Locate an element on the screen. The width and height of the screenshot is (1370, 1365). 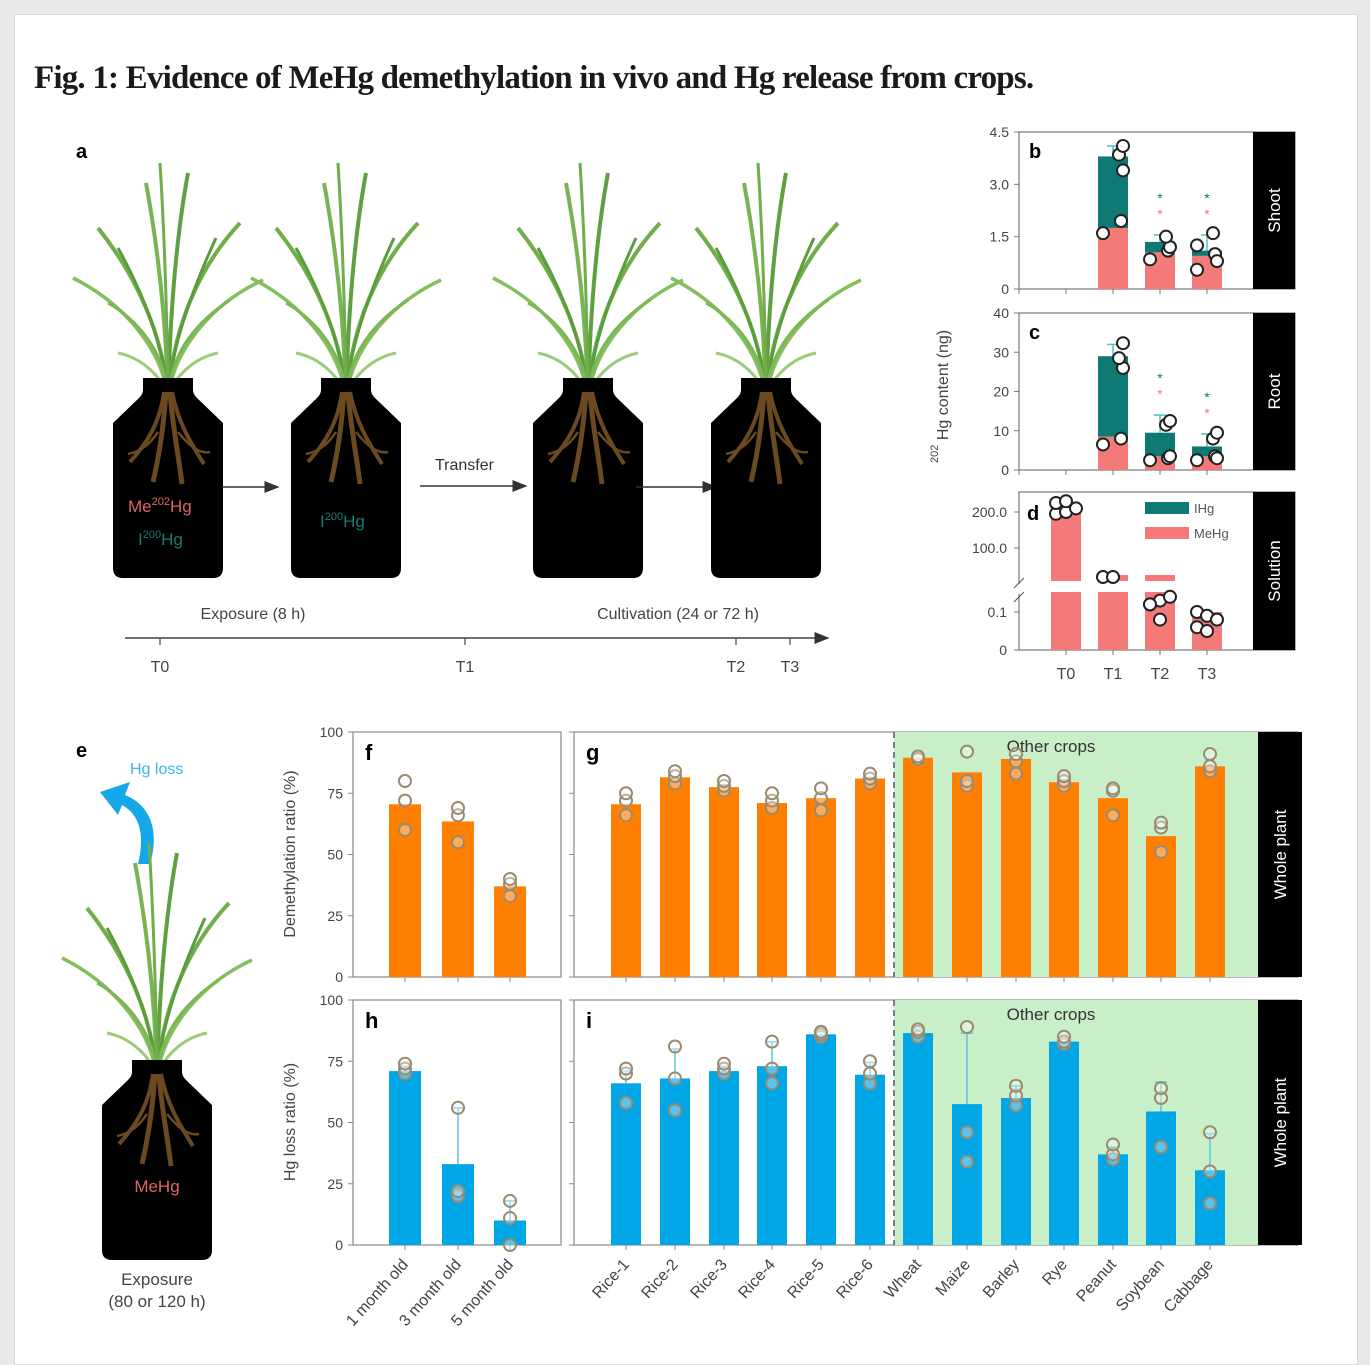
facet-label: Shoot is located at coordinates (1274, 210).